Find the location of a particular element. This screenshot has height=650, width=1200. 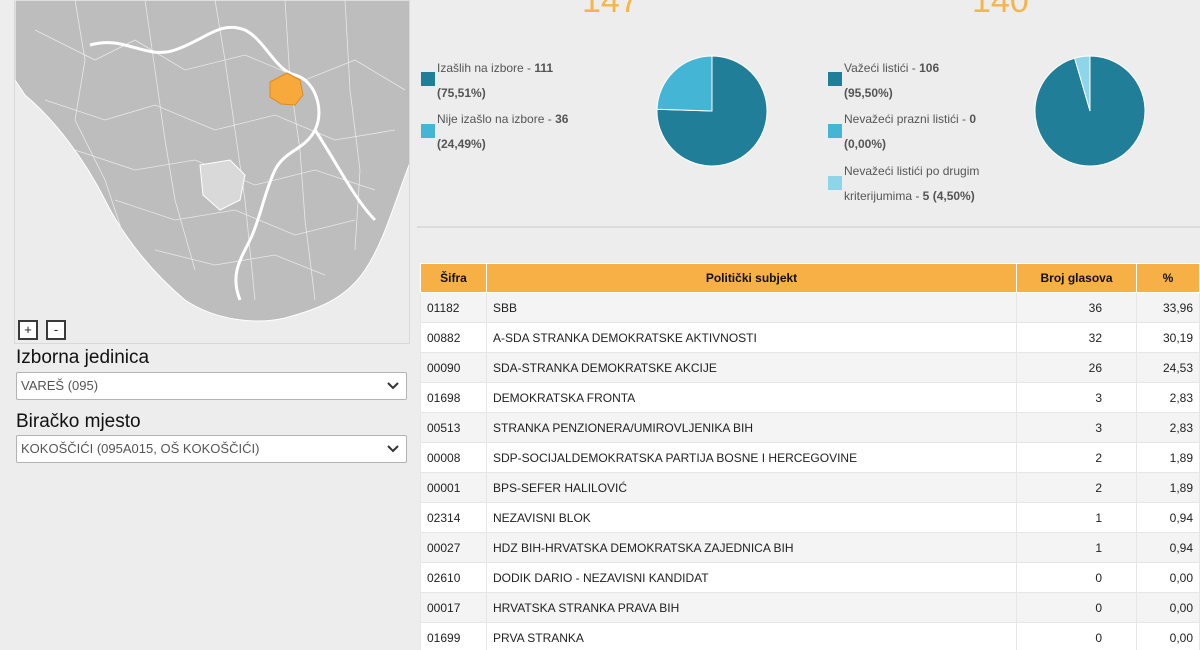

electoral-unit-select: VAREŠ (095) is located at coordinates (211, 386).